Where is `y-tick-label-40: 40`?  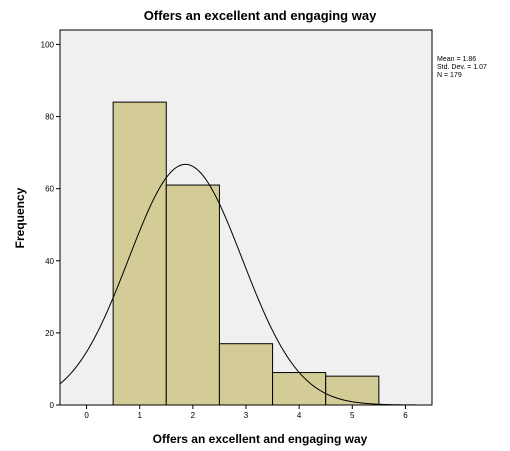 y-tick-label-40: 40 is located at coordinates (49, 261).